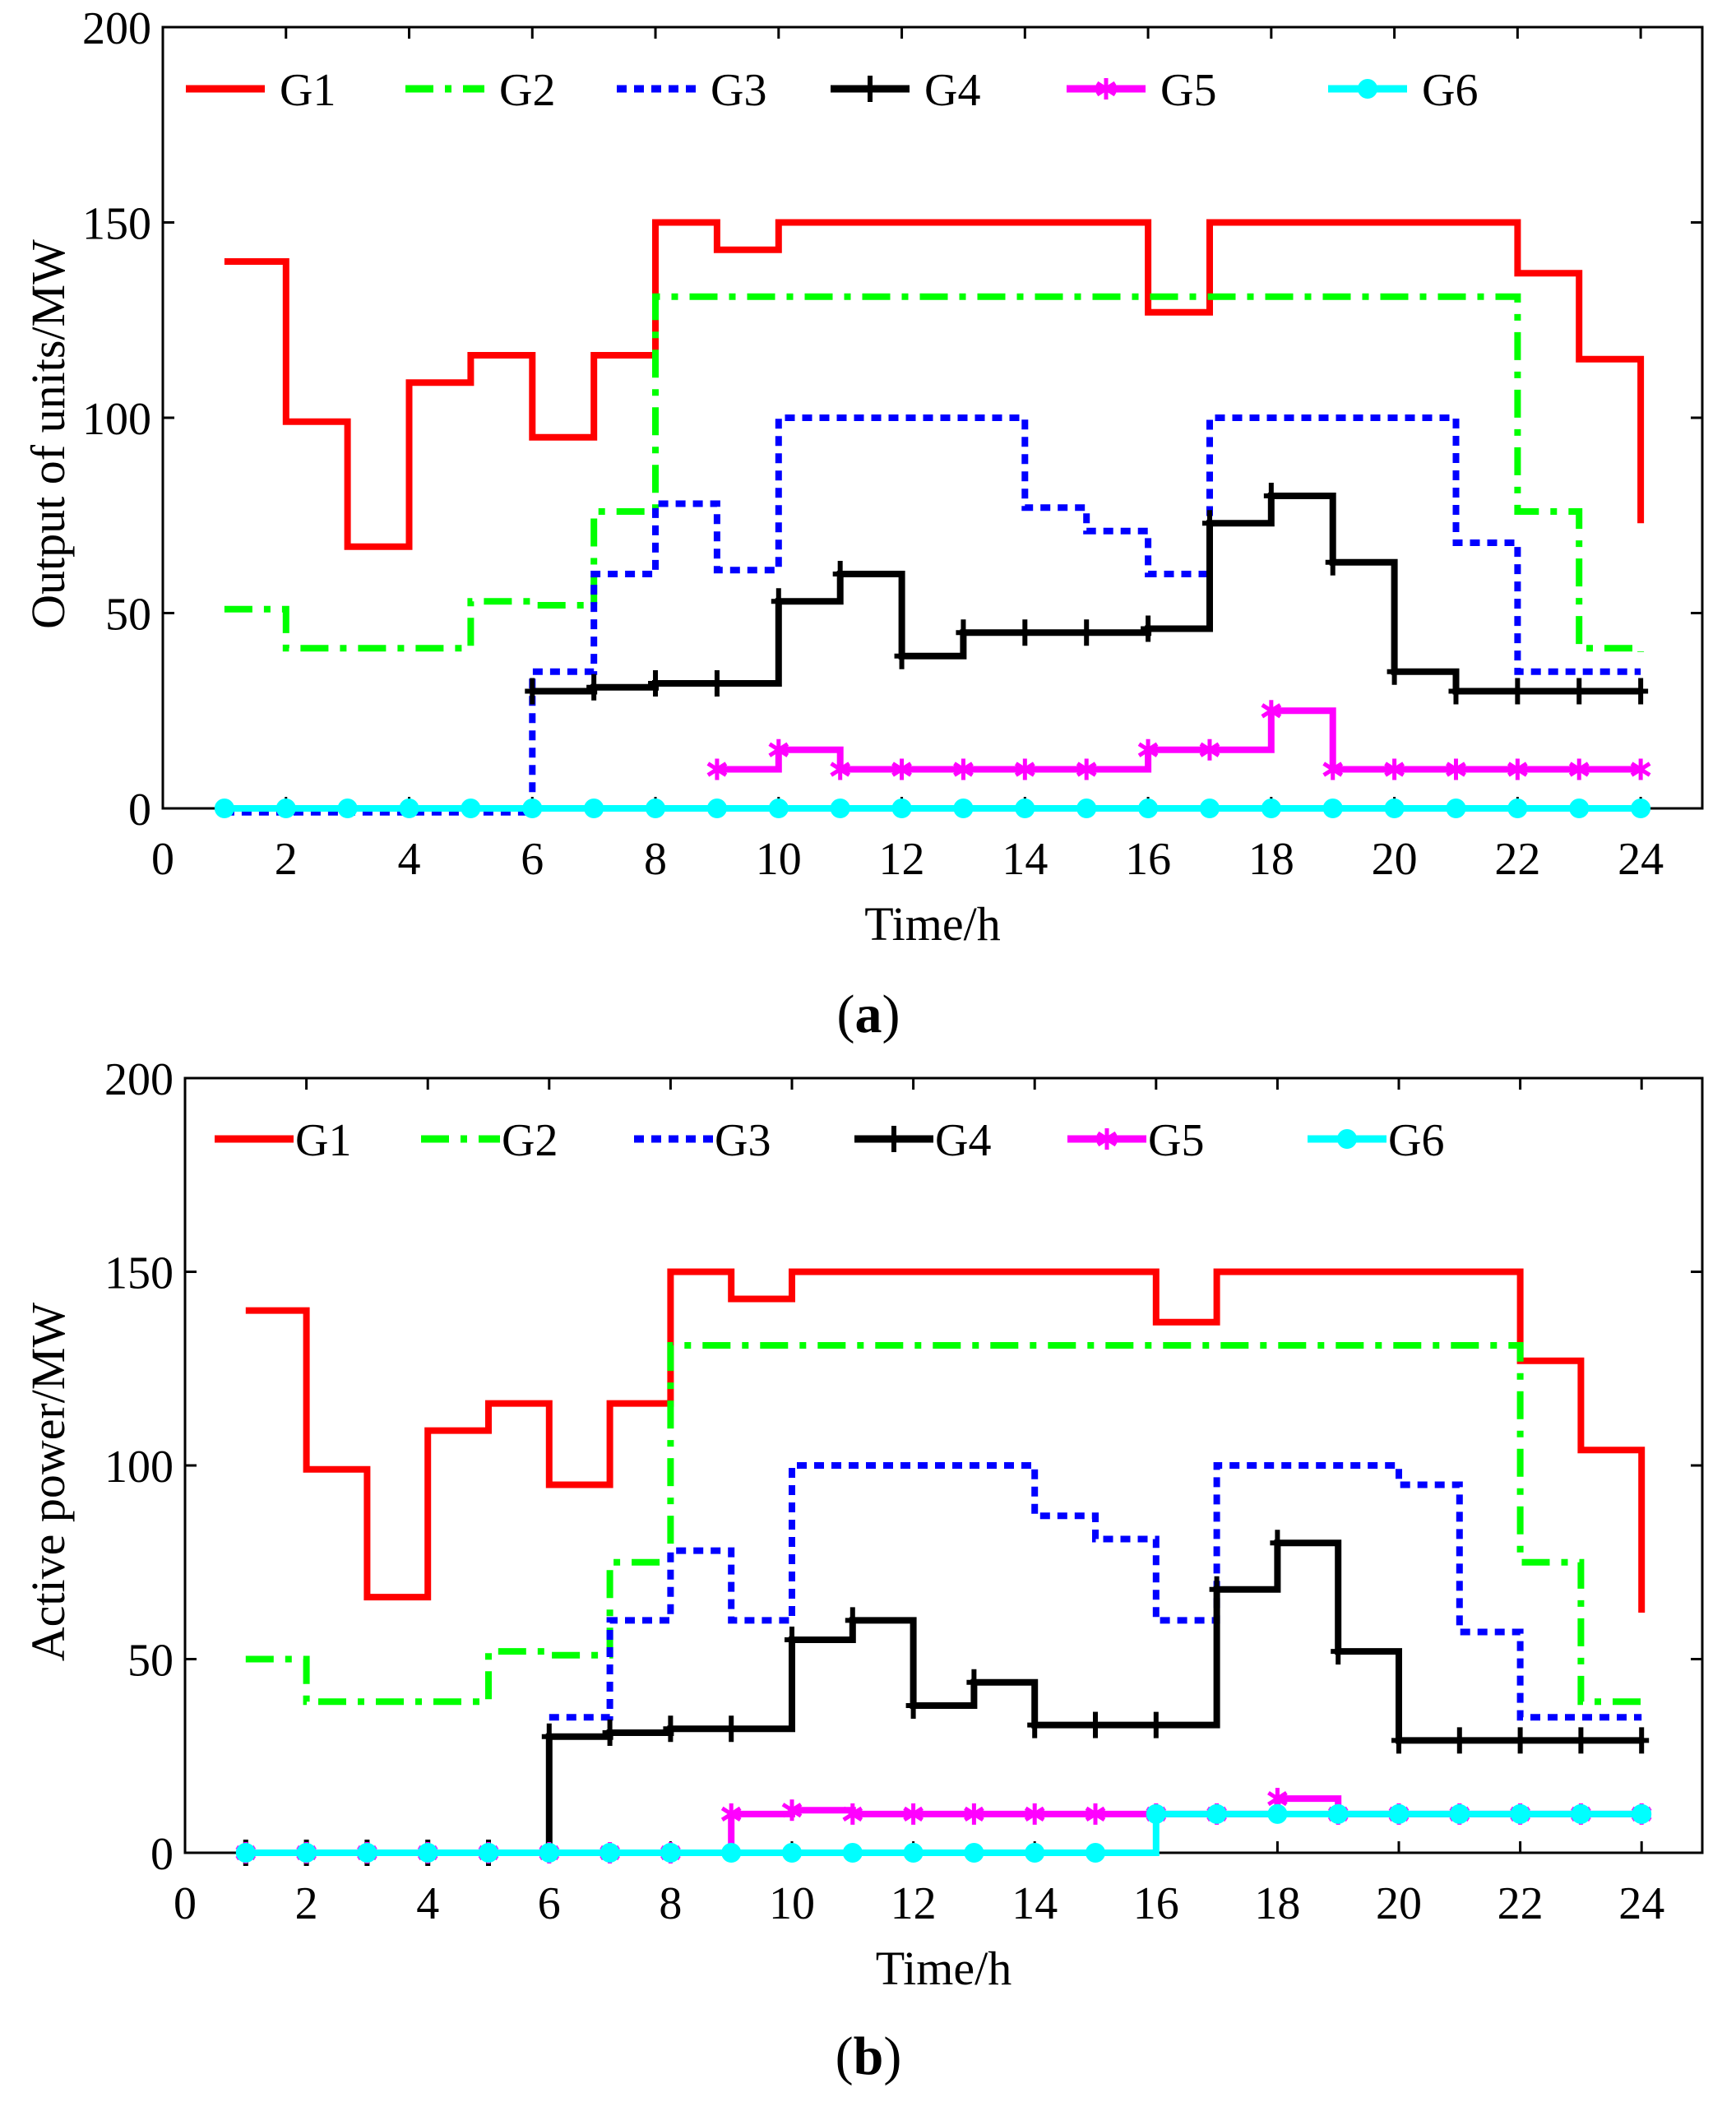  What do you see at coordinates (963, 1140) in the screenshot?
I see `legend-label-G4: G4` at bounding box center [963, 1140].